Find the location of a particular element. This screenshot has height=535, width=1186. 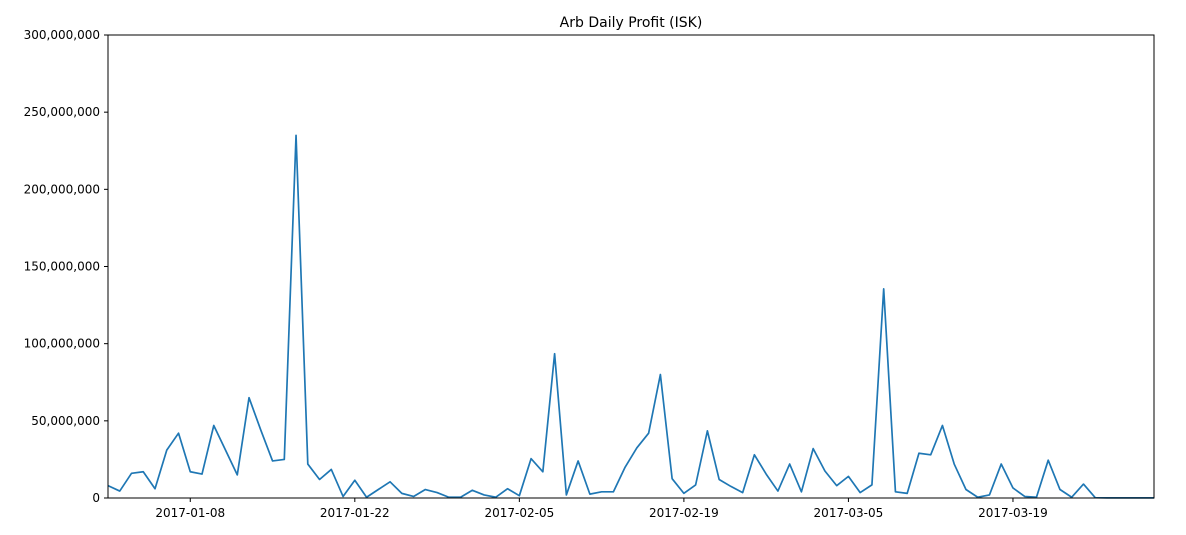

chart-title: Arb Daily Profit (ISK) is located at coordinates (631, 23).